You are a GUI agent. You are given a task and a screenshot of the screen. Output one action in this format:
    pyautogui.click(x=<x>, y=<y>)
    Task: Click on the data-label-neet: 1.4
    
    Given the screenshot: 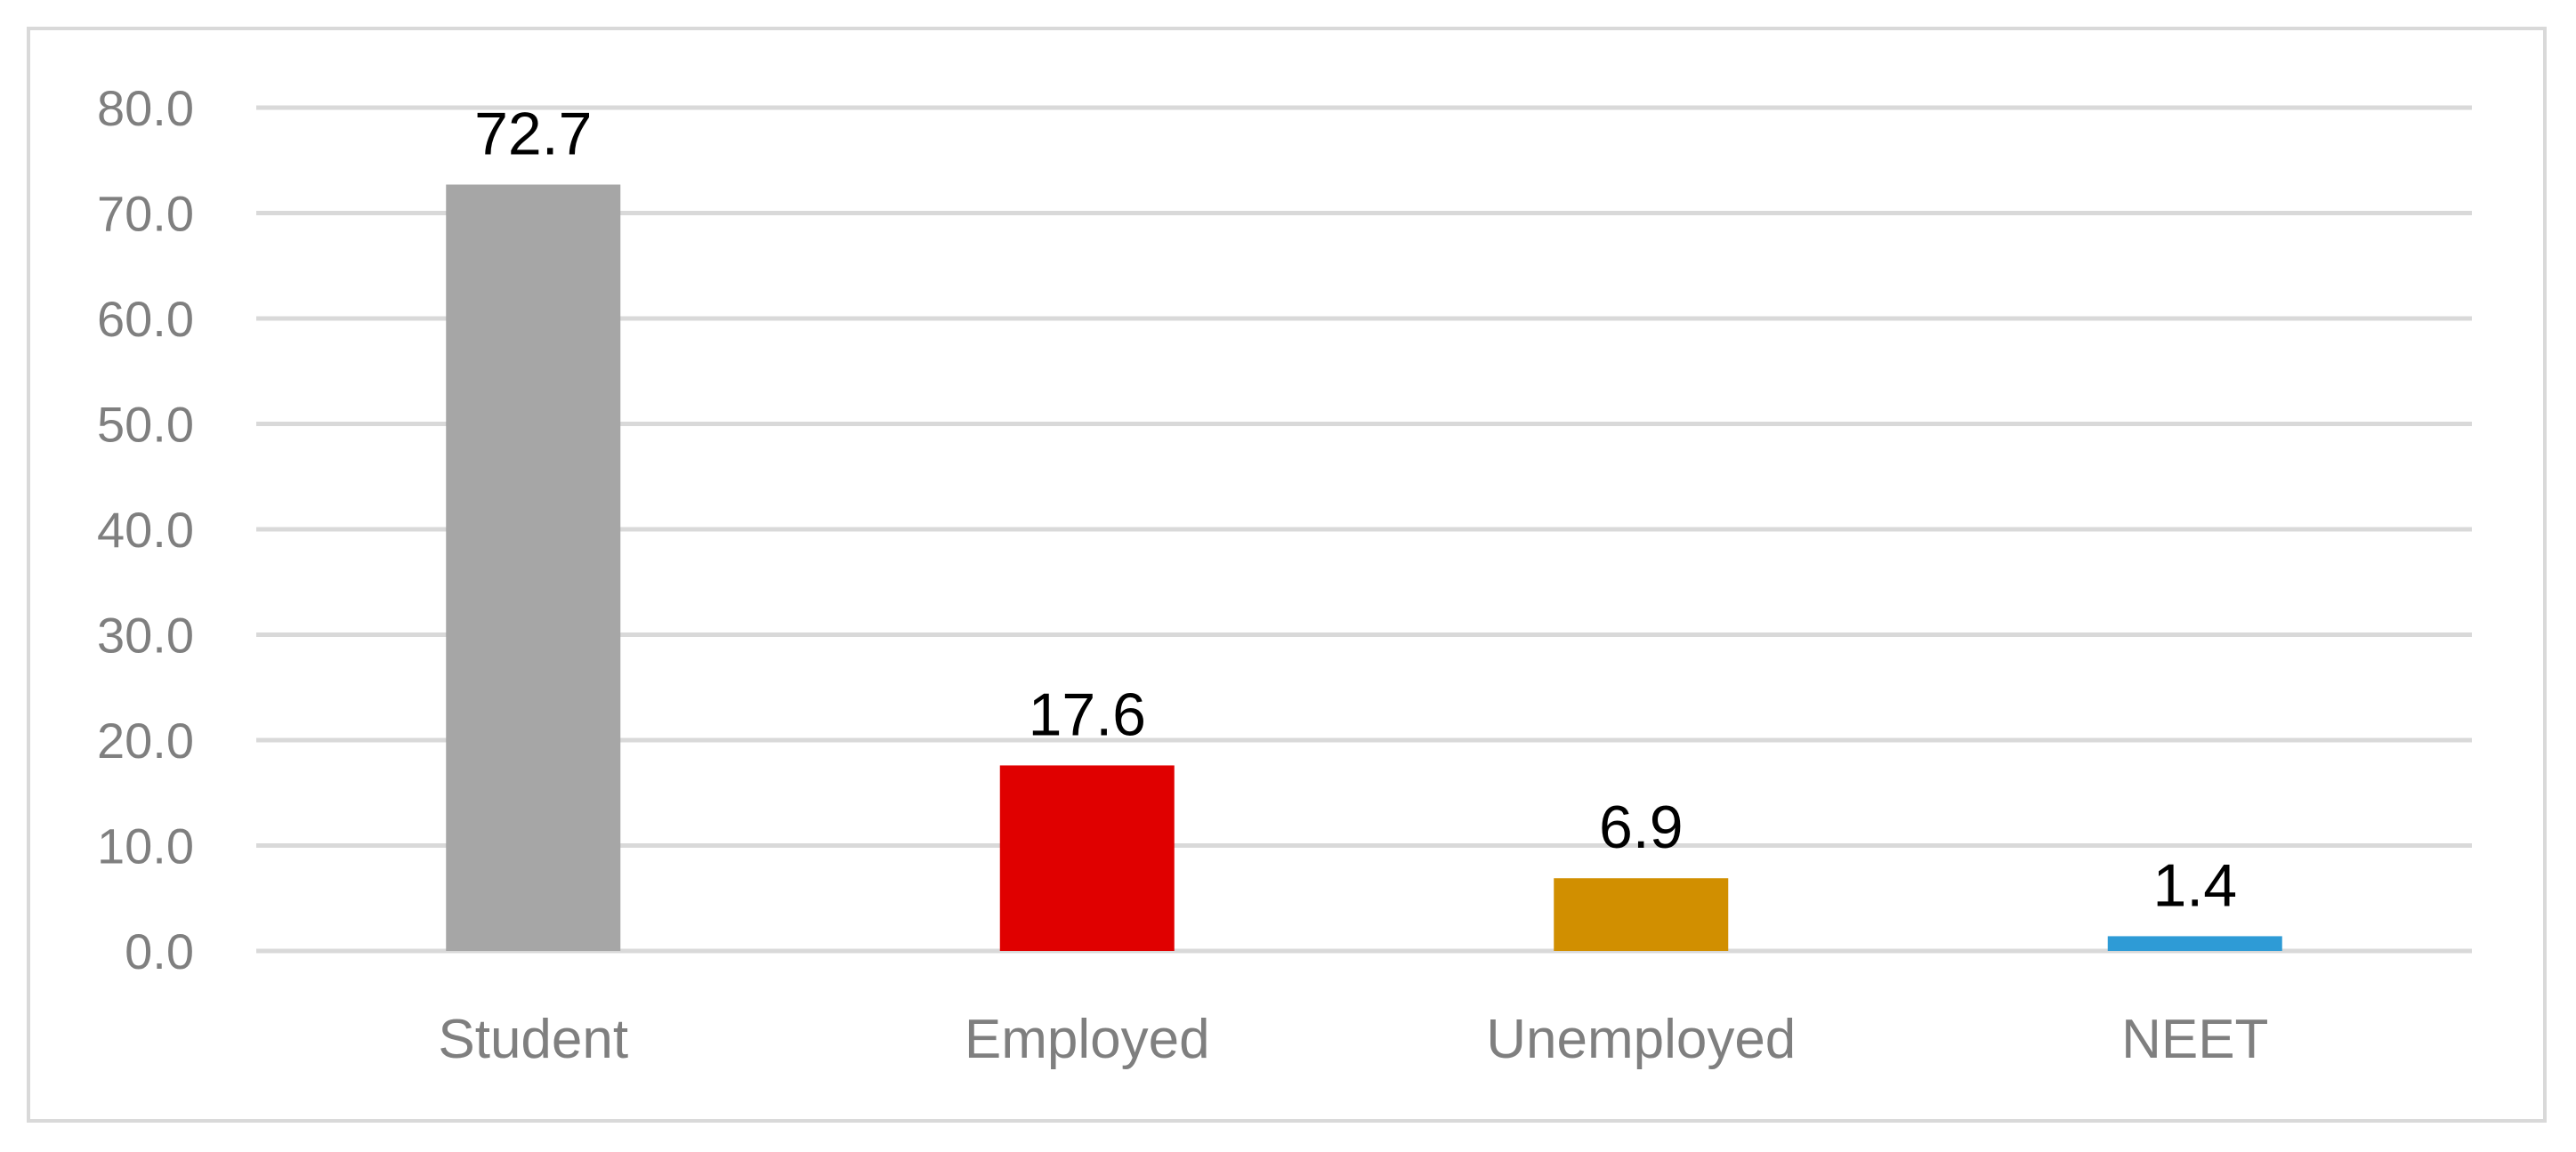 What is the action you would take?
    pyautogui.click(x=2194, y=885)
    